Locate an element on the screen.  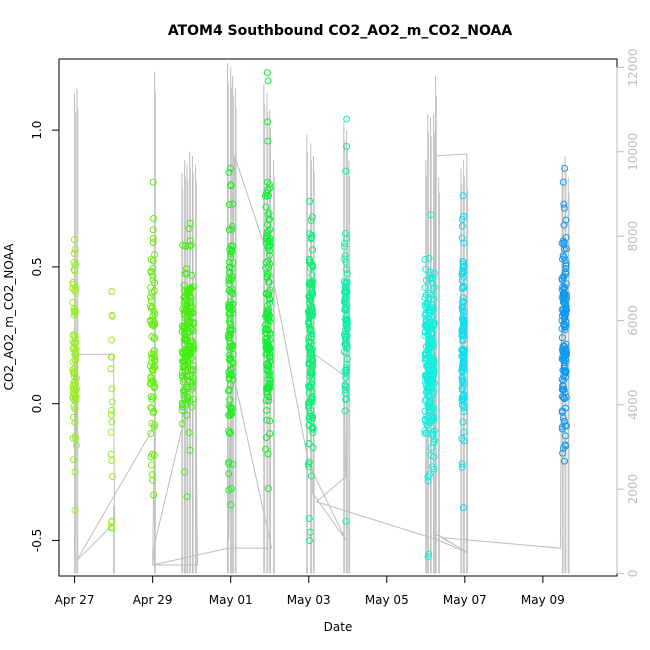
chart-title: ATOM4 Southbound CO2_AO2_m_CO2_NOAA is located at coordinates (340, 31).